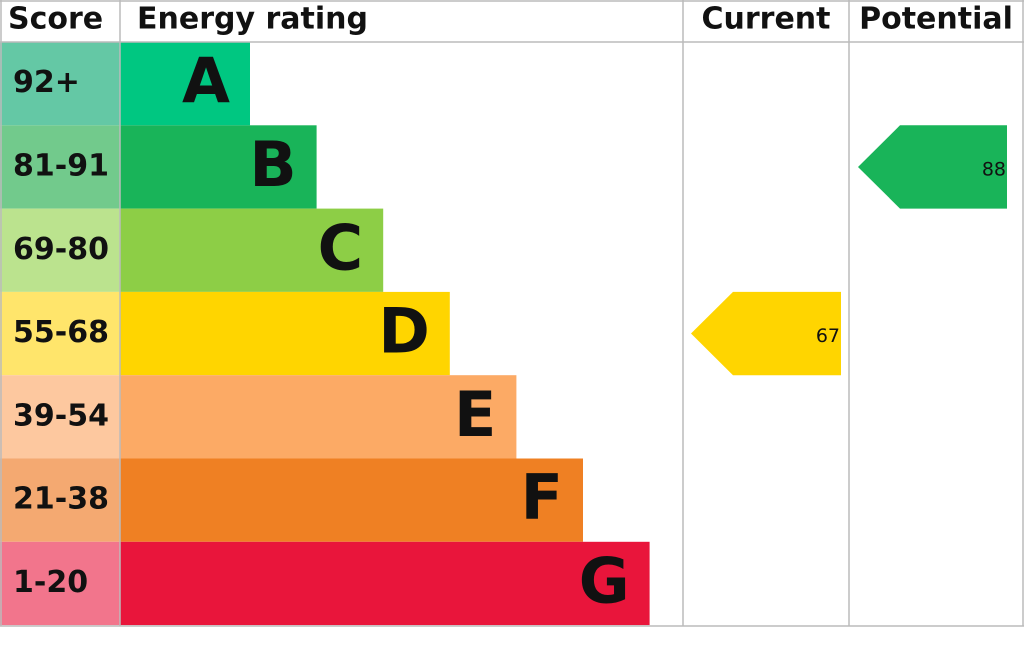 Image resolution: width=1024 pixels, height=670 pixels. What do you see at coordinates (206, 81) in the screenshot?
I see `rating-letter: A` at bounding box center [206, 81].